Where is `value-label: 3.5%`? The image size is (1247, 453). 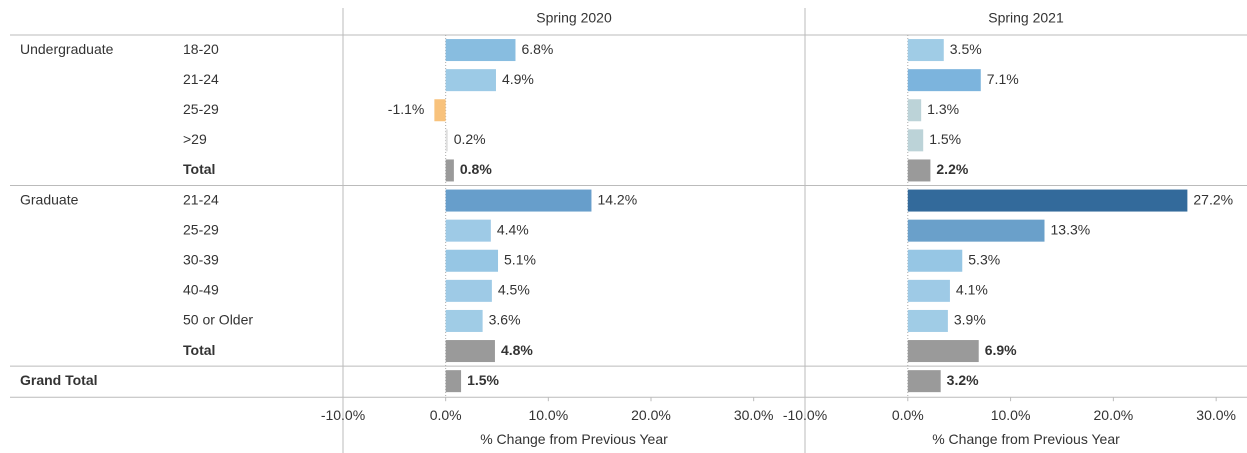 value-label: 3.5% is located at coordinates (966, 49).